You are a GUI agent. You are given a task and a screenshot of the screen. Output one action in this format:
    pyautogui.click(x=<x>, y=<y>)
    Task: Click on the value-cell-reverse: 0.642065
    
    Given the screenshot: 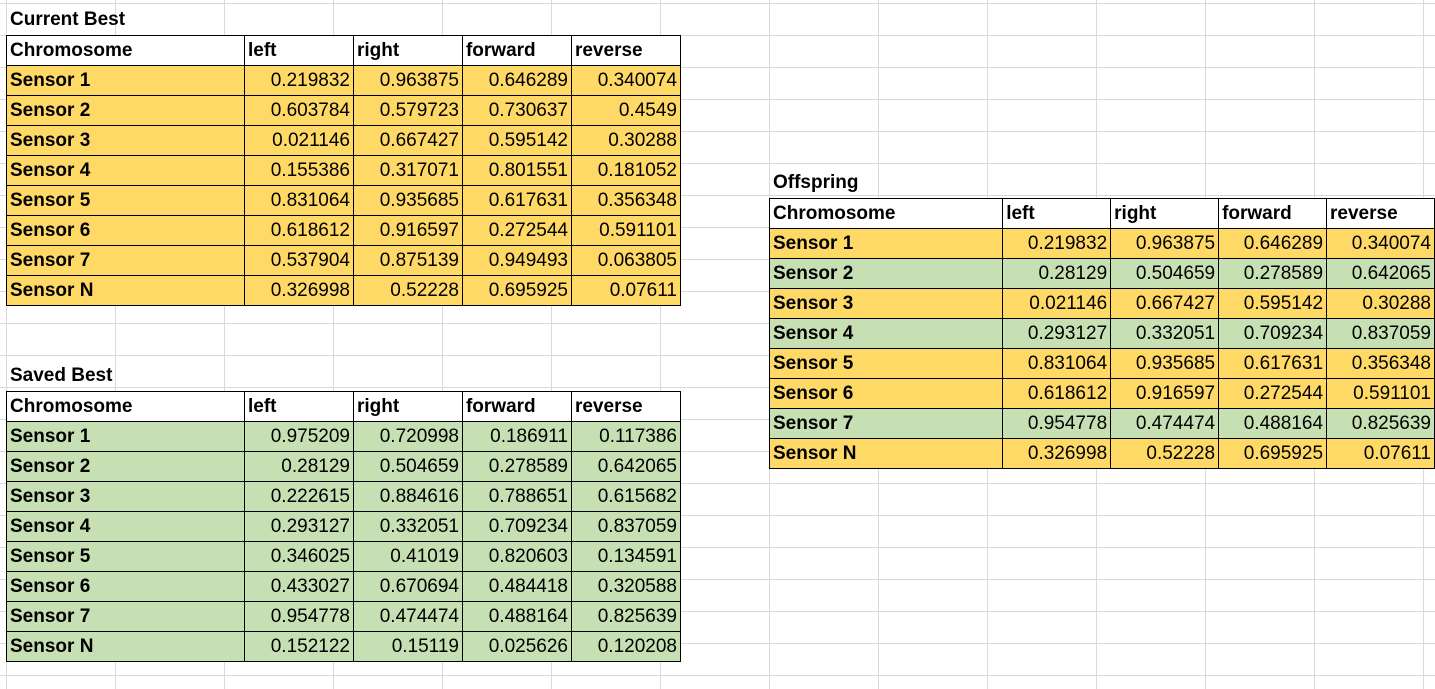 What is the action you would take?
    pyautogui.click(x=1380, y=273)
    